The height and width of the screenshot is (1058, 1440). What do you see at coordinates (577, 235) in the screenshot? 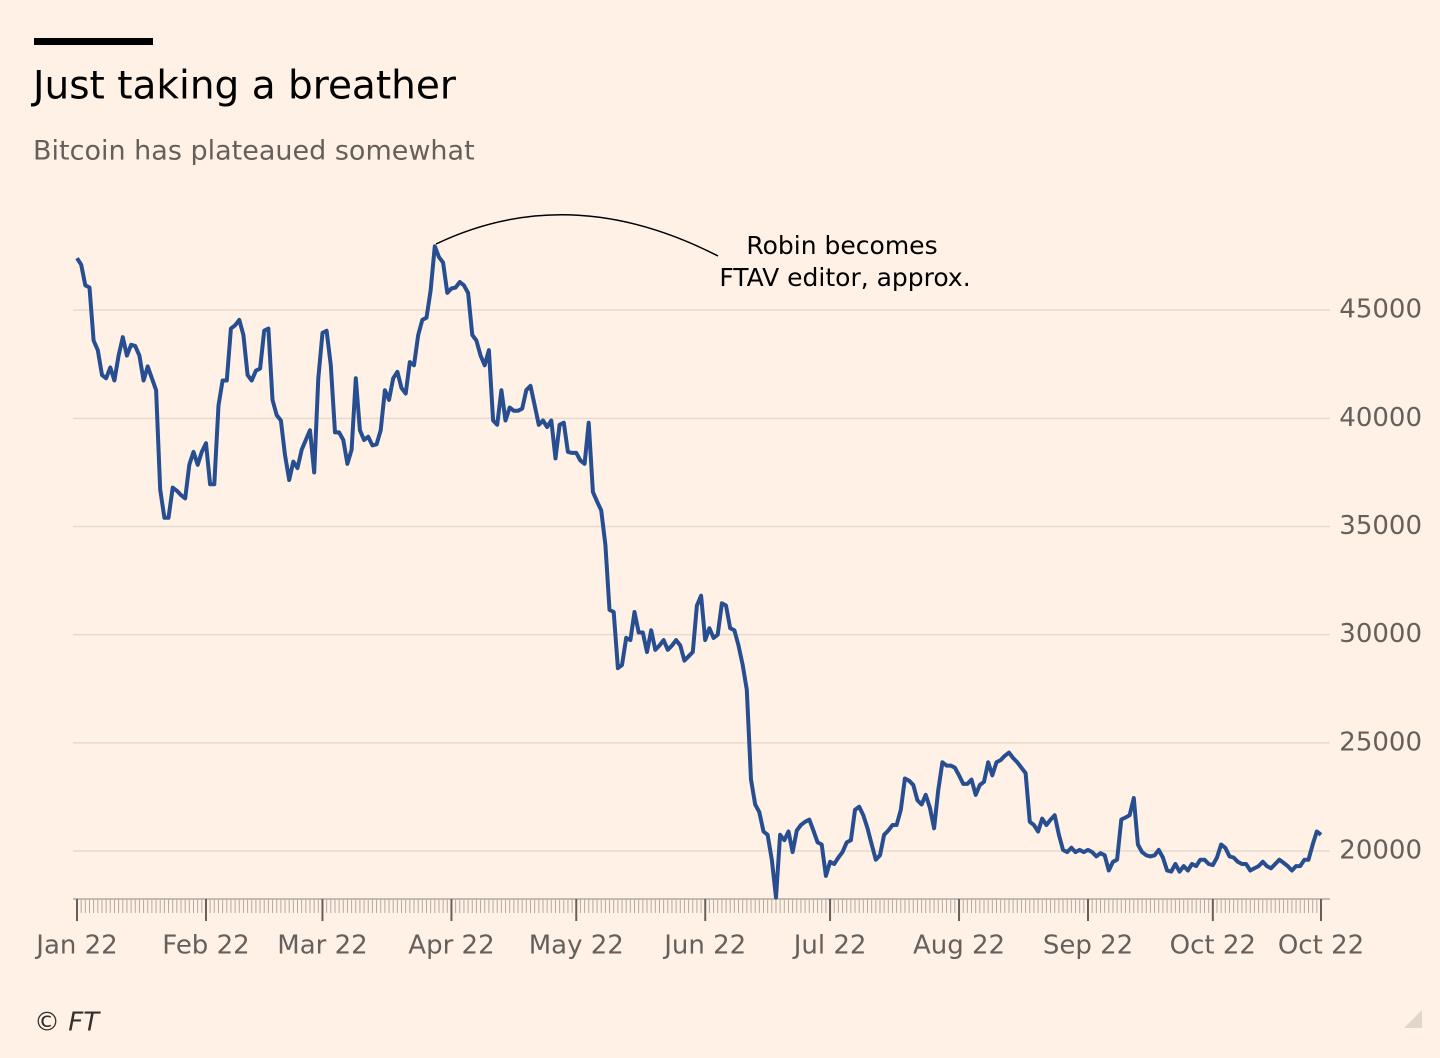
I see `annotation-arc` at bounding box center [577, 235].